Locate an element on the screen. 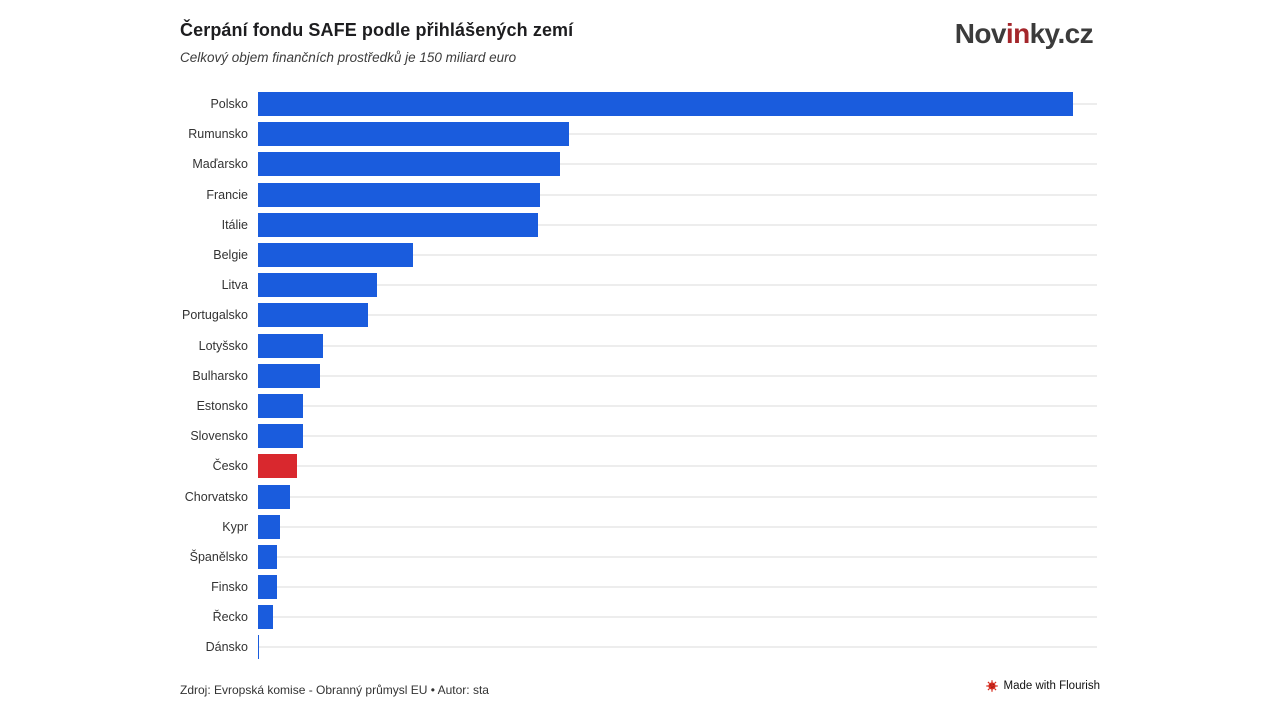 The image size is (1280, 720). category-label: Španělsko is located at coordinates (218, 556).